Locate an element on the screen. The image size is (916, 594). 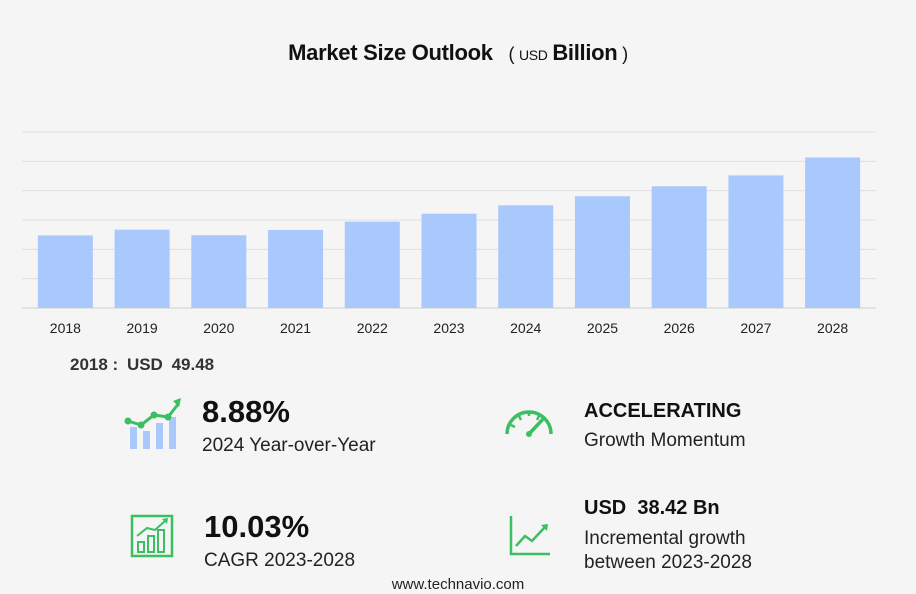
x-tick-label: 2023 is located at coordinates (448, 328).